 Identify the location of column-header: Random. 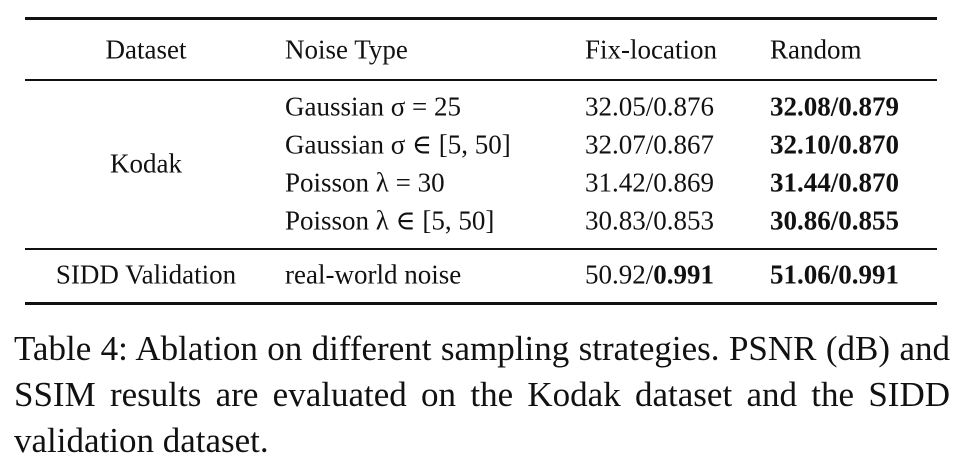
(816, 49).